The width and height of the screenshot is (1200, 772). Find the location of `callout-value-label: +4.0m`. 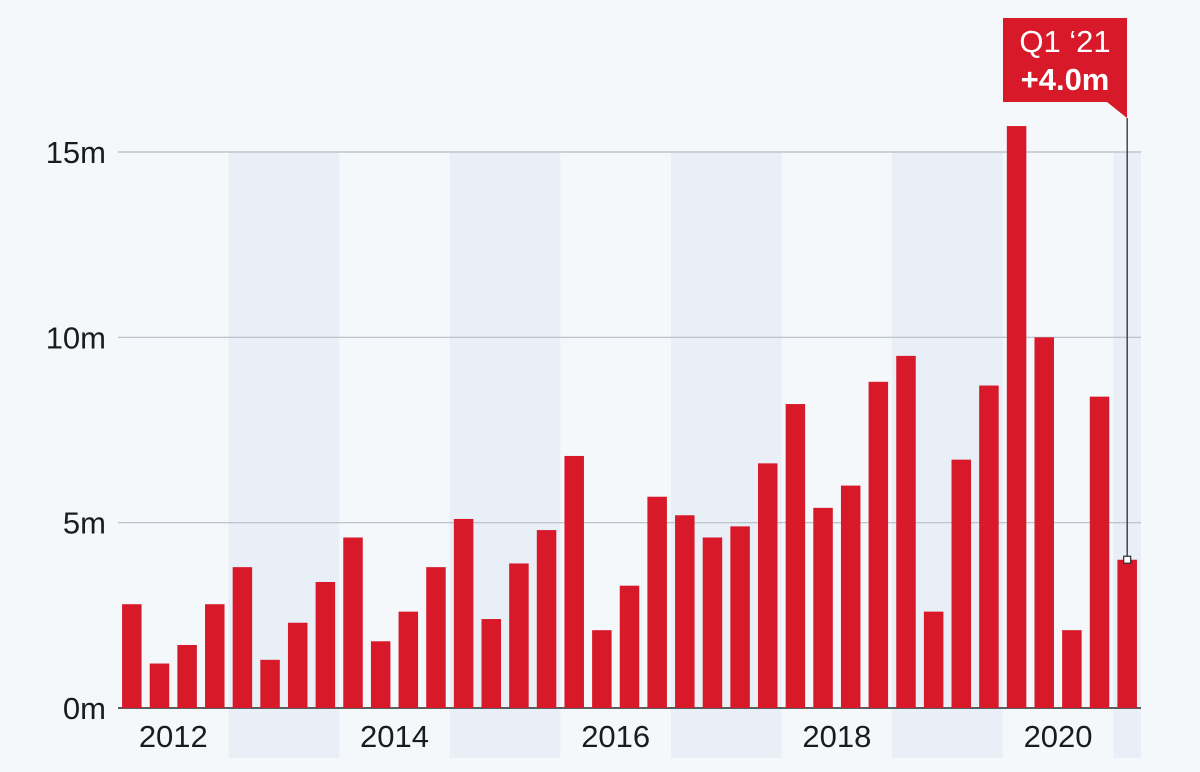

callout-value-label: +4.0m is located at coordinates (1065, 79).